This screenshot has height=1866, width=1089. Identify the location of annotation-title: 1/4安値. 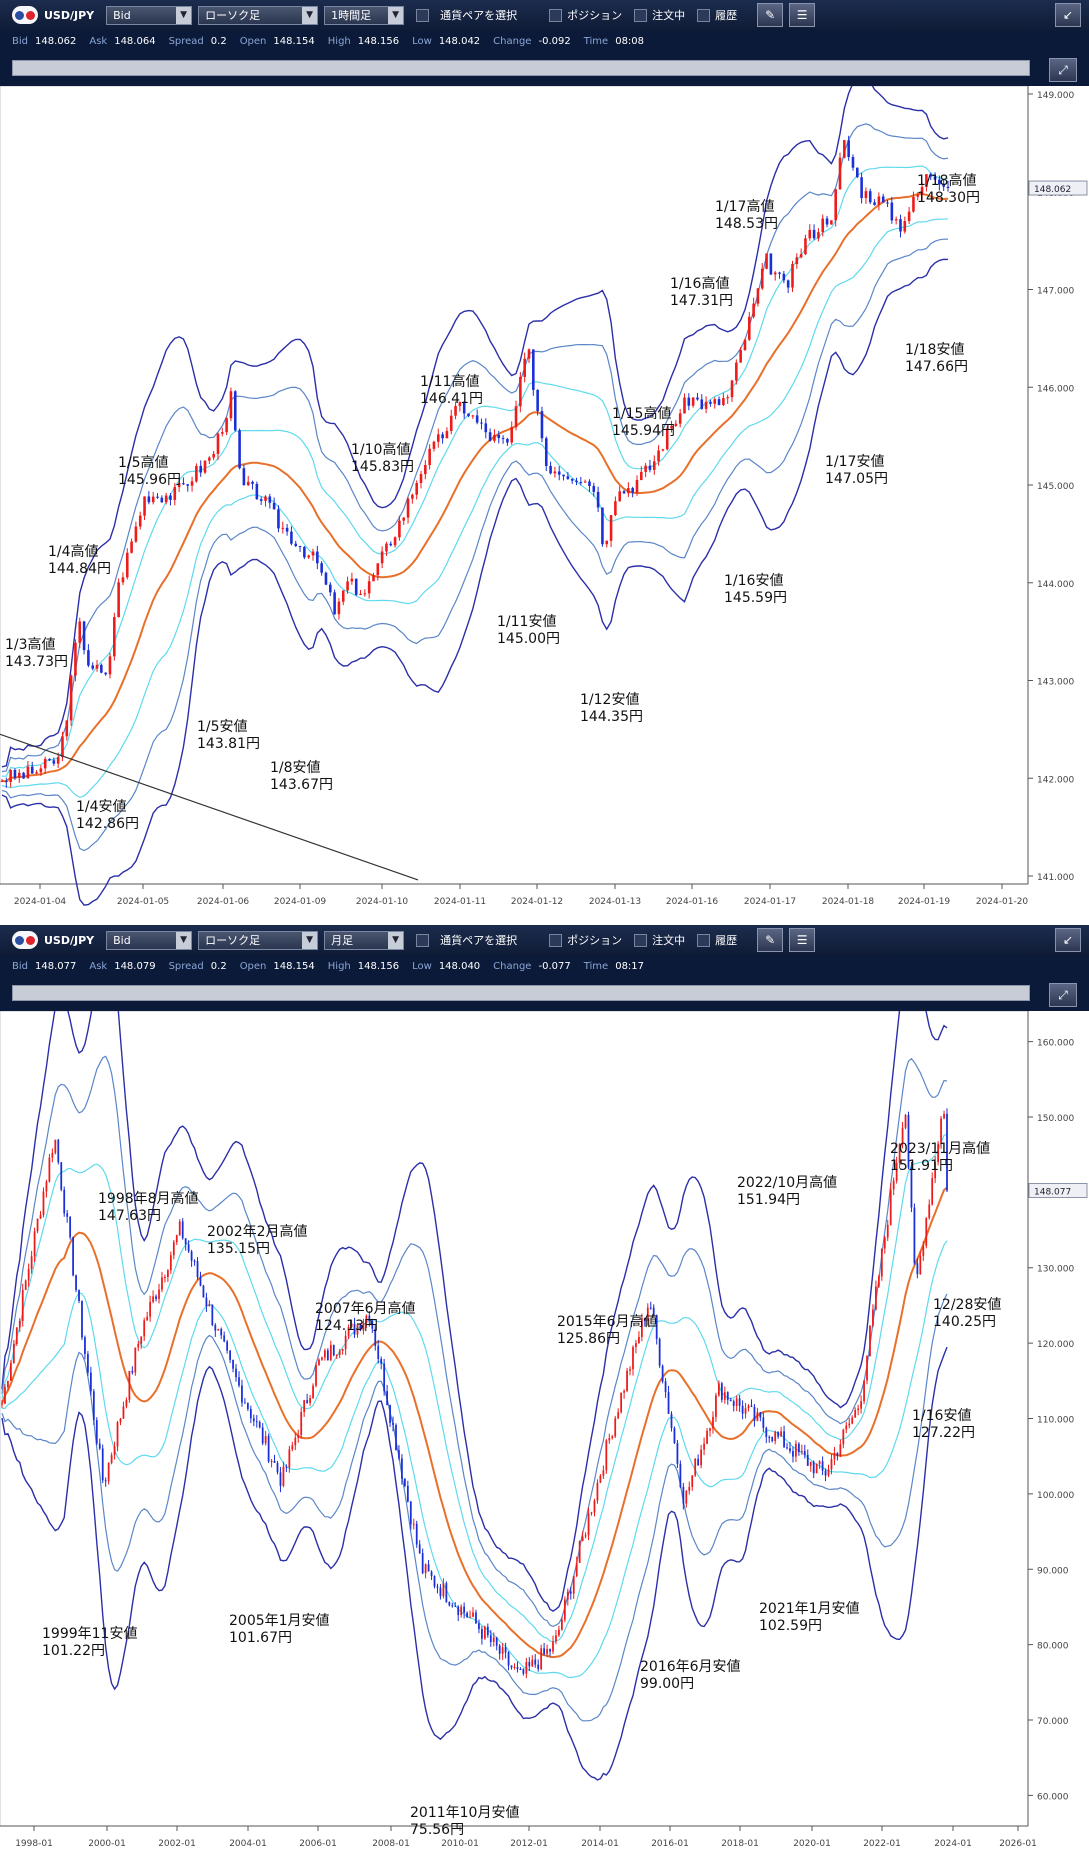
(101, 807).